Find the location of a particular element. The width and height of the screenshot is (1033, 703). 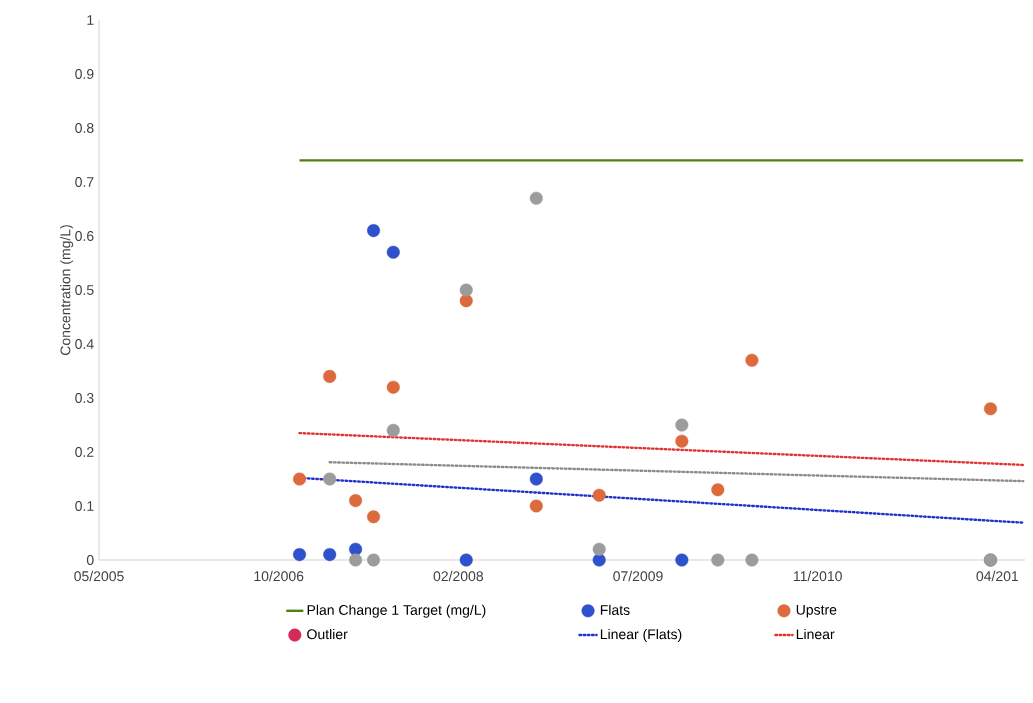

legend-label: Flats is located at coordinates (615, 609).